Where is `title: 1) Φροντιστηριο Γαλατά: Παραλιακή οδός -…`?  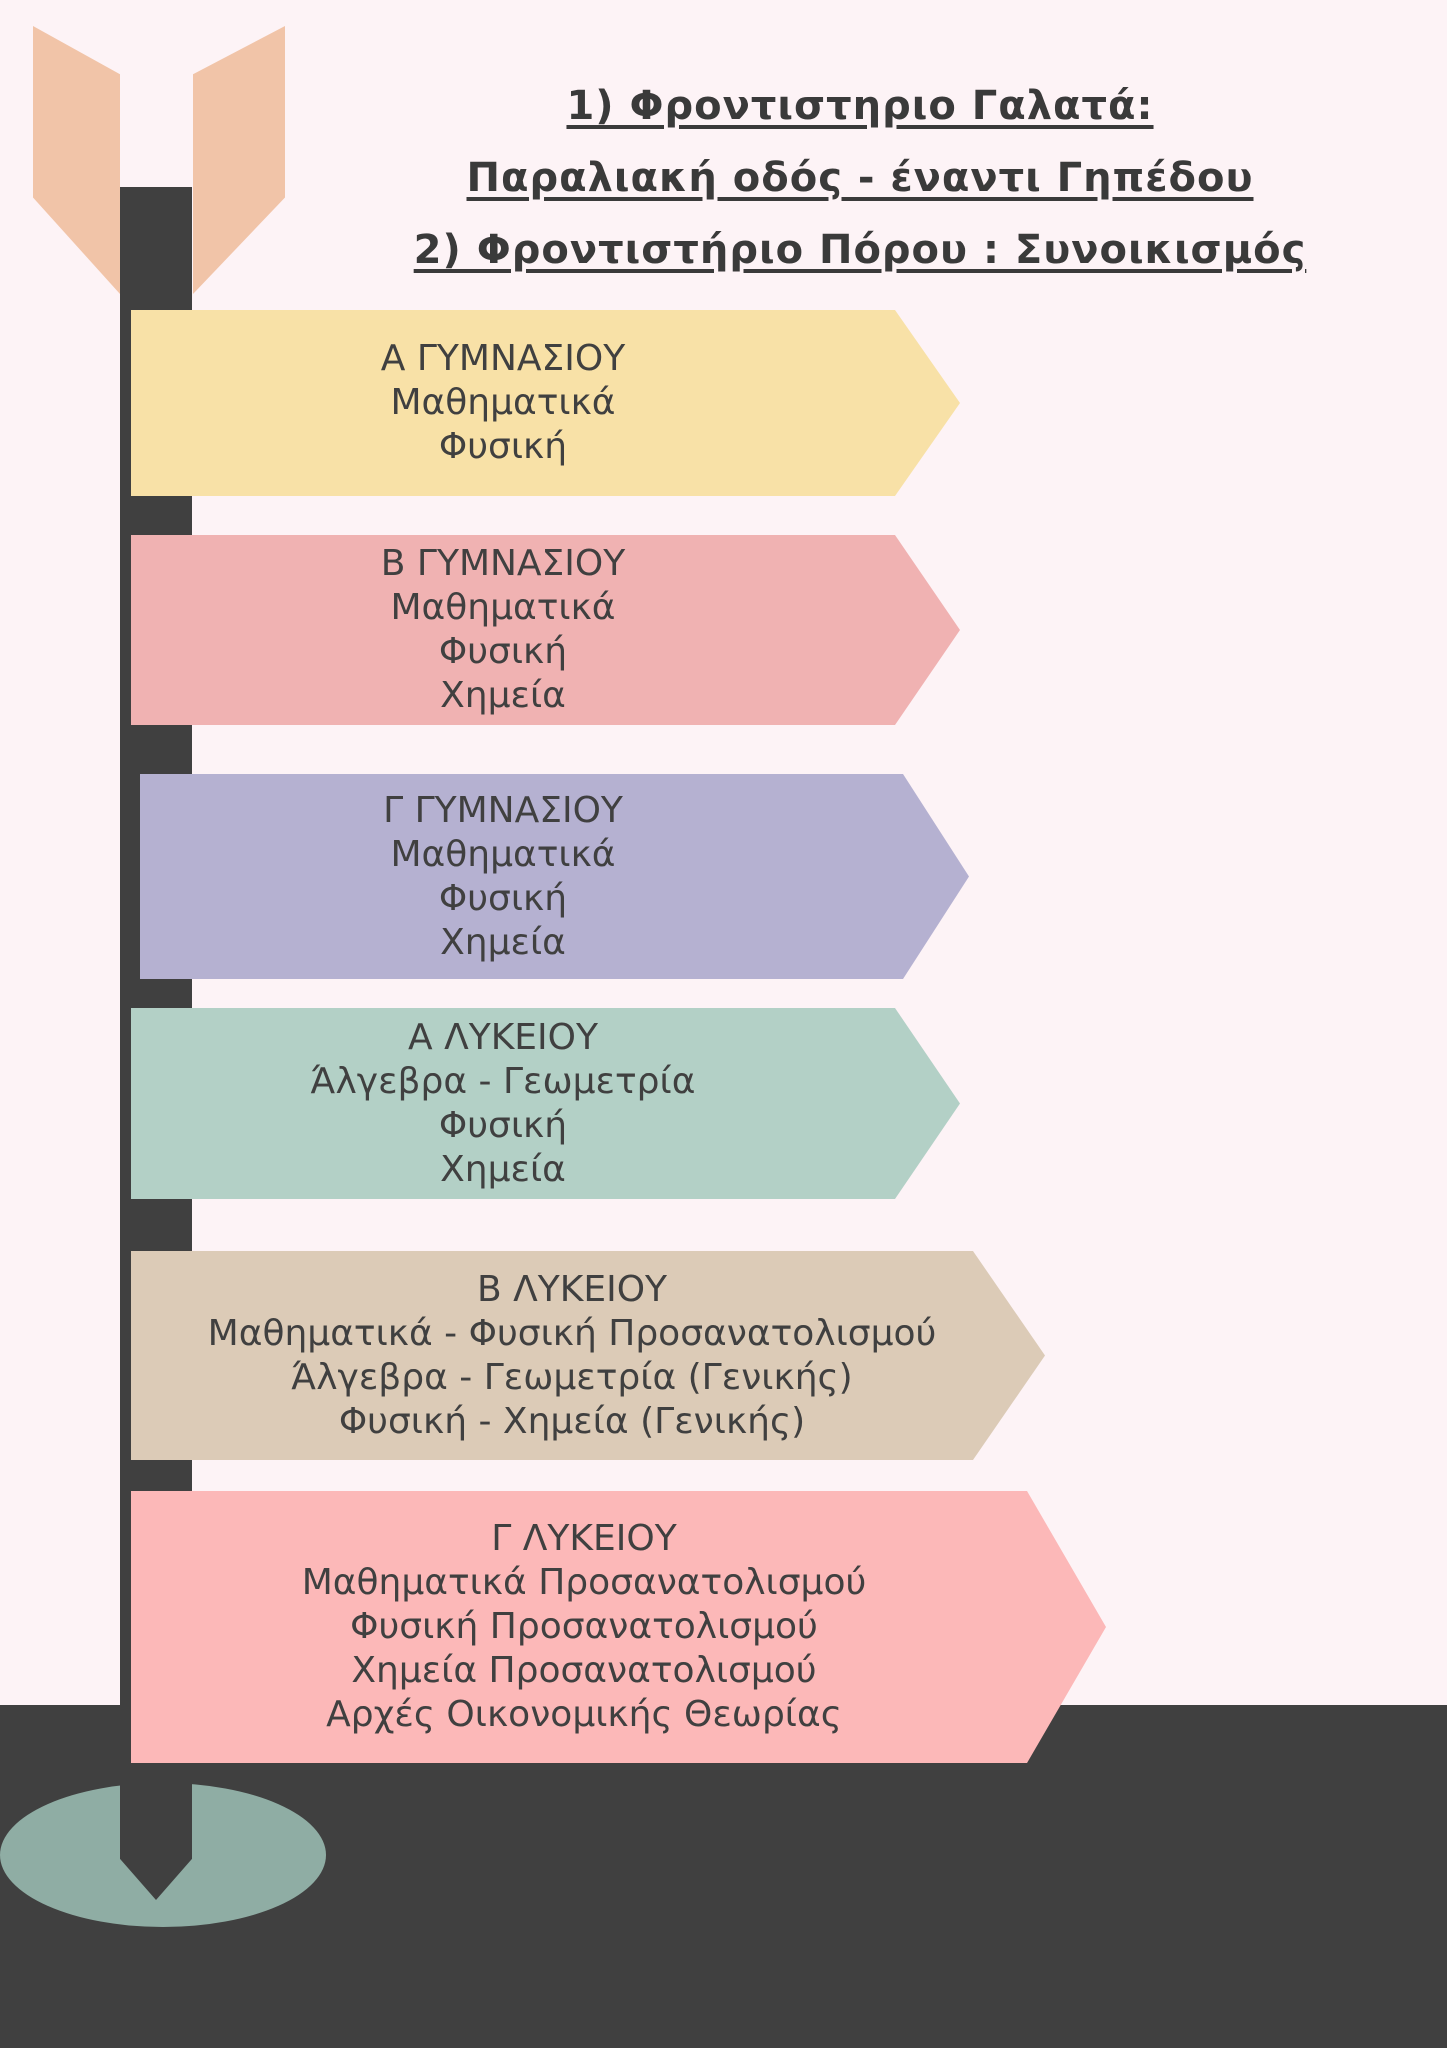
title: 1) Φροντιστηριο Γαλατά: Παραλιακή οδός -… is located at coordinates (860, 178).